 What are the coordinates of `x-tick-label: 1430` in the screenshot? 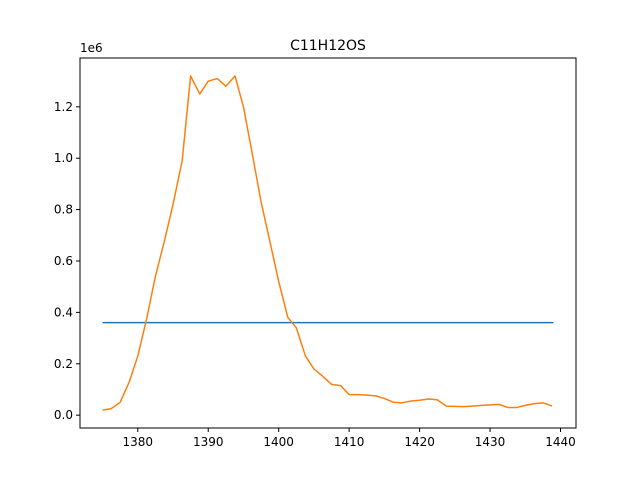 It's located at (490, 442).